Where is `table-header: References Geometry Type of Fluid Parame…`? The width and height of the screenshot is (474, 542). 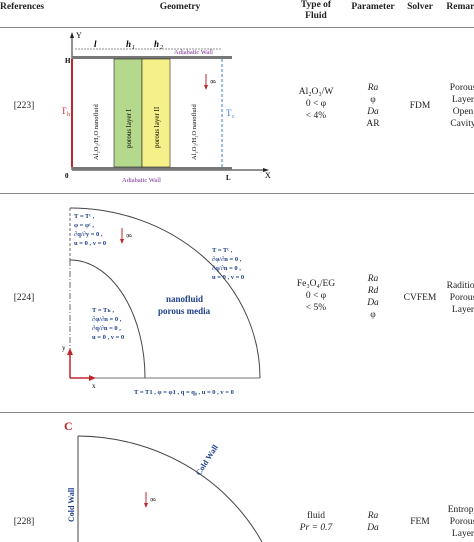 table-header: References Geometry Type of Fluid Parame… is located at coordinates (237, 15).